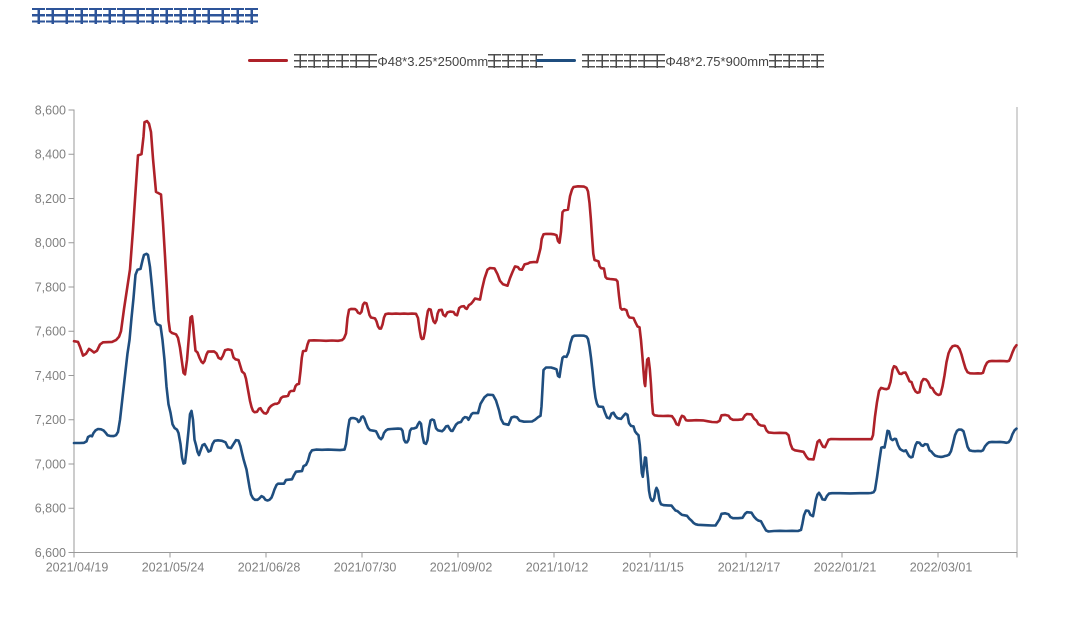  I want to click on svg-text: 7,000, so click(50, 464).